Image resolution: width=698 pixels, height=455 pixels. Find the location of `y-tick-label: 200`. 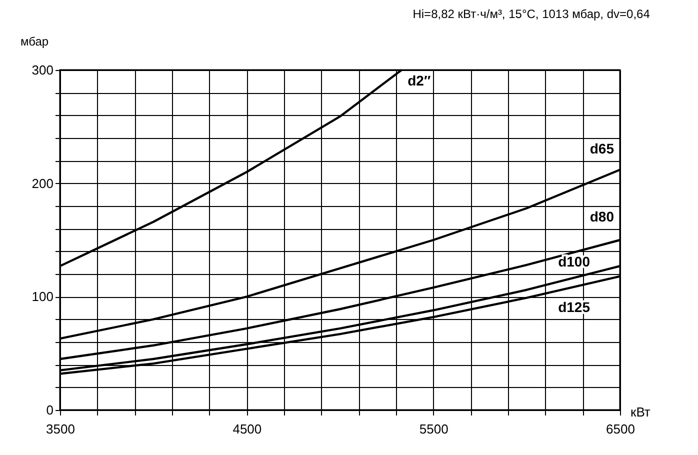

y-tick-label: 200 is located at coordinates (43, 183).